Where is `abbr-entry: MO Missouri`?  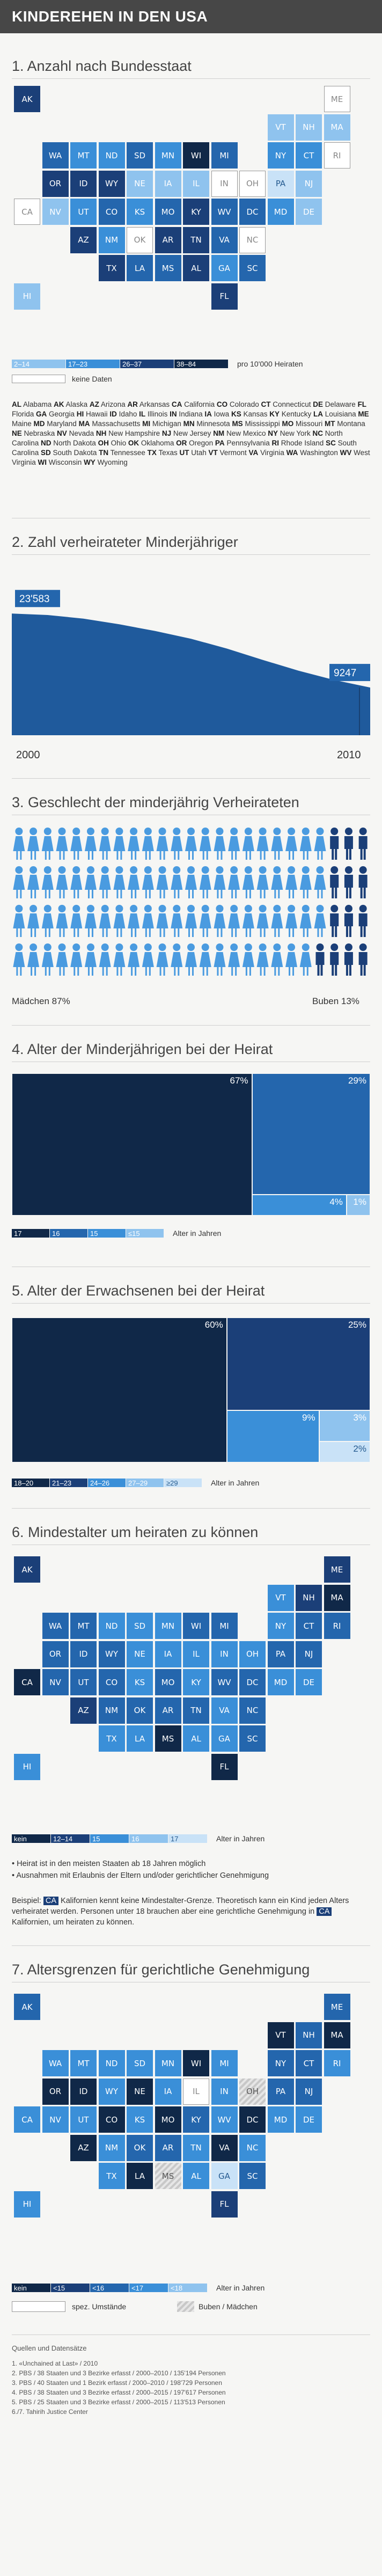 abbr-entry: MO Missouri is located at coordinates (303, 424).